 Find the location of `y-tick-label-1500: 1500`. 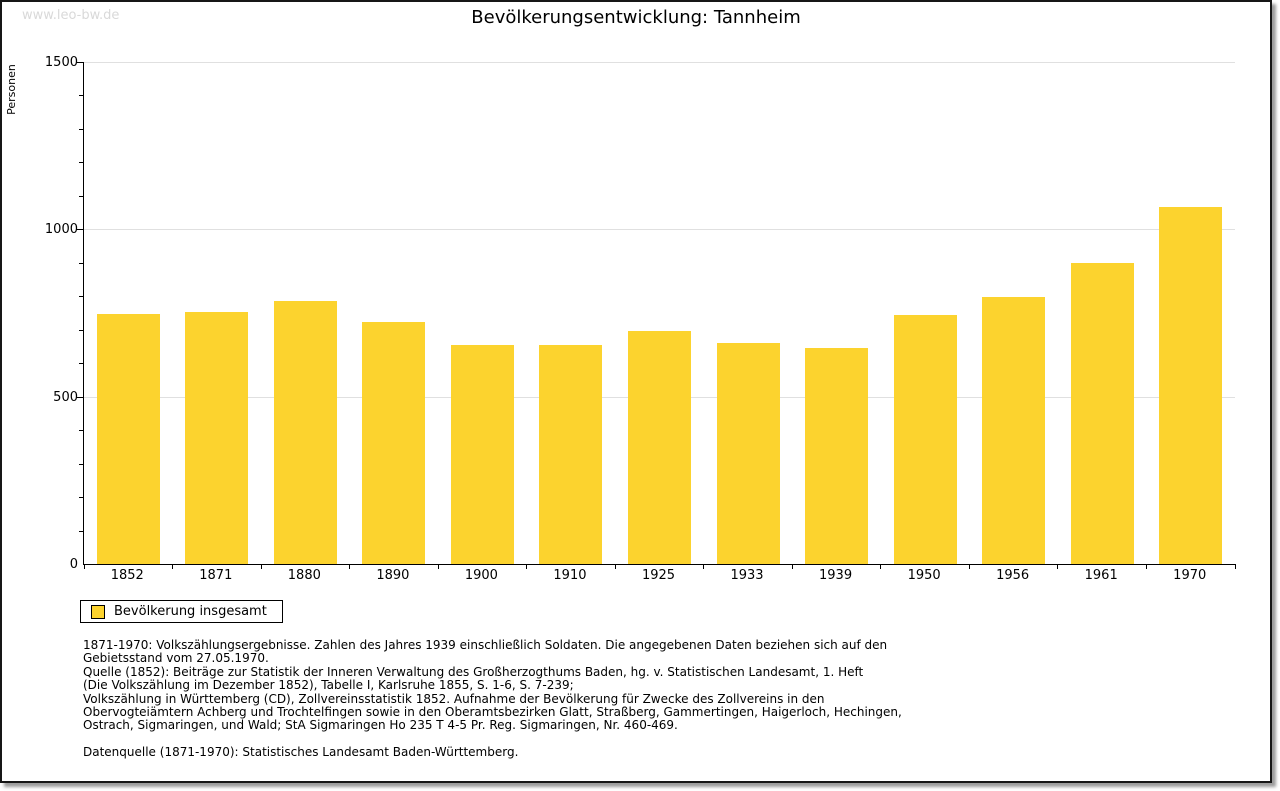

y-tick-label-1500: 1500 is located at coordinates (61, 62).